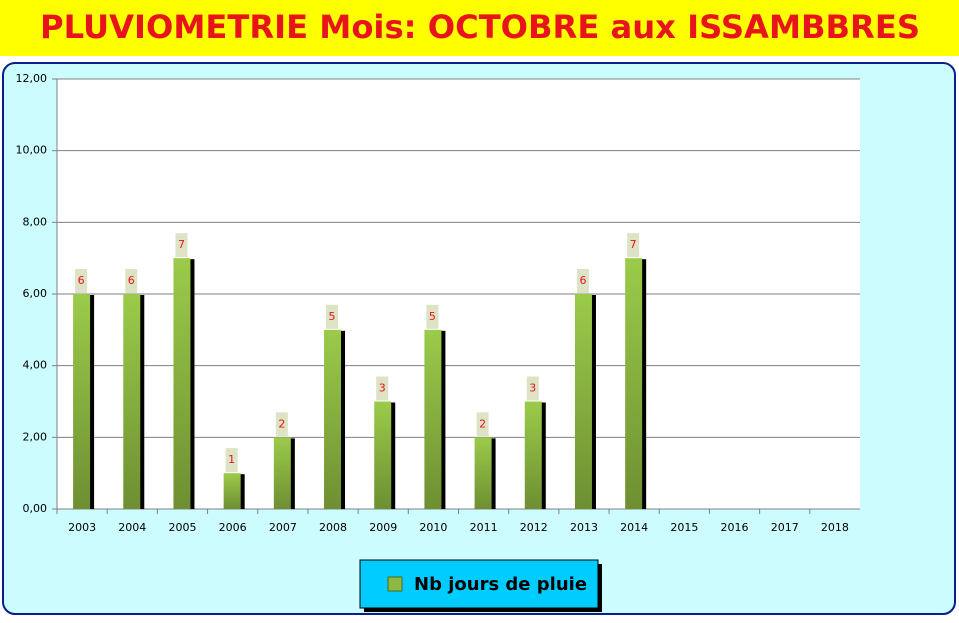 This screenshot has width=959, height=623. Describe the element at coordinates (684, 527) in the screenshot. I see `x-tick-label: 2015` at that location.